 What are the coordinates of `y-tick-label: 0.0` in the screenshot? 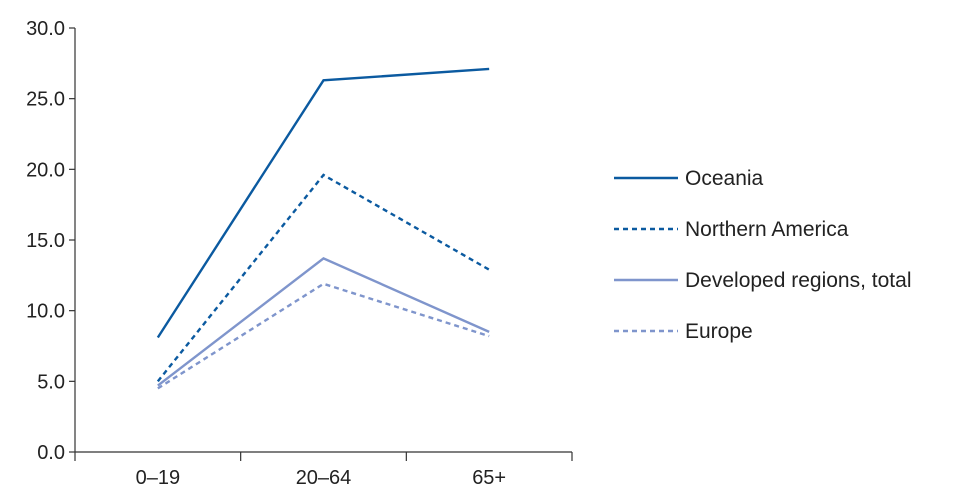 It's located at (51, 453).